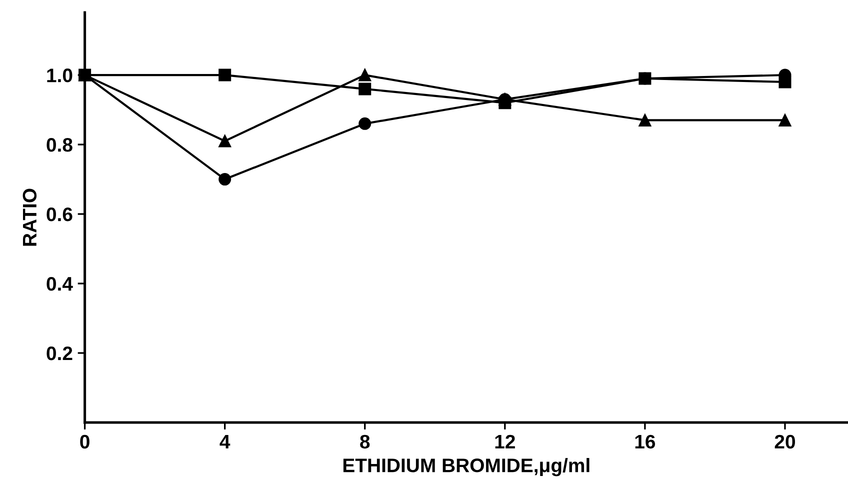 Image resolution: width=848 pixels, height=500 pixels. Describe the element at coordinates (505, 441) in the screenshot. I see `x-tick-label: 12` at that location.